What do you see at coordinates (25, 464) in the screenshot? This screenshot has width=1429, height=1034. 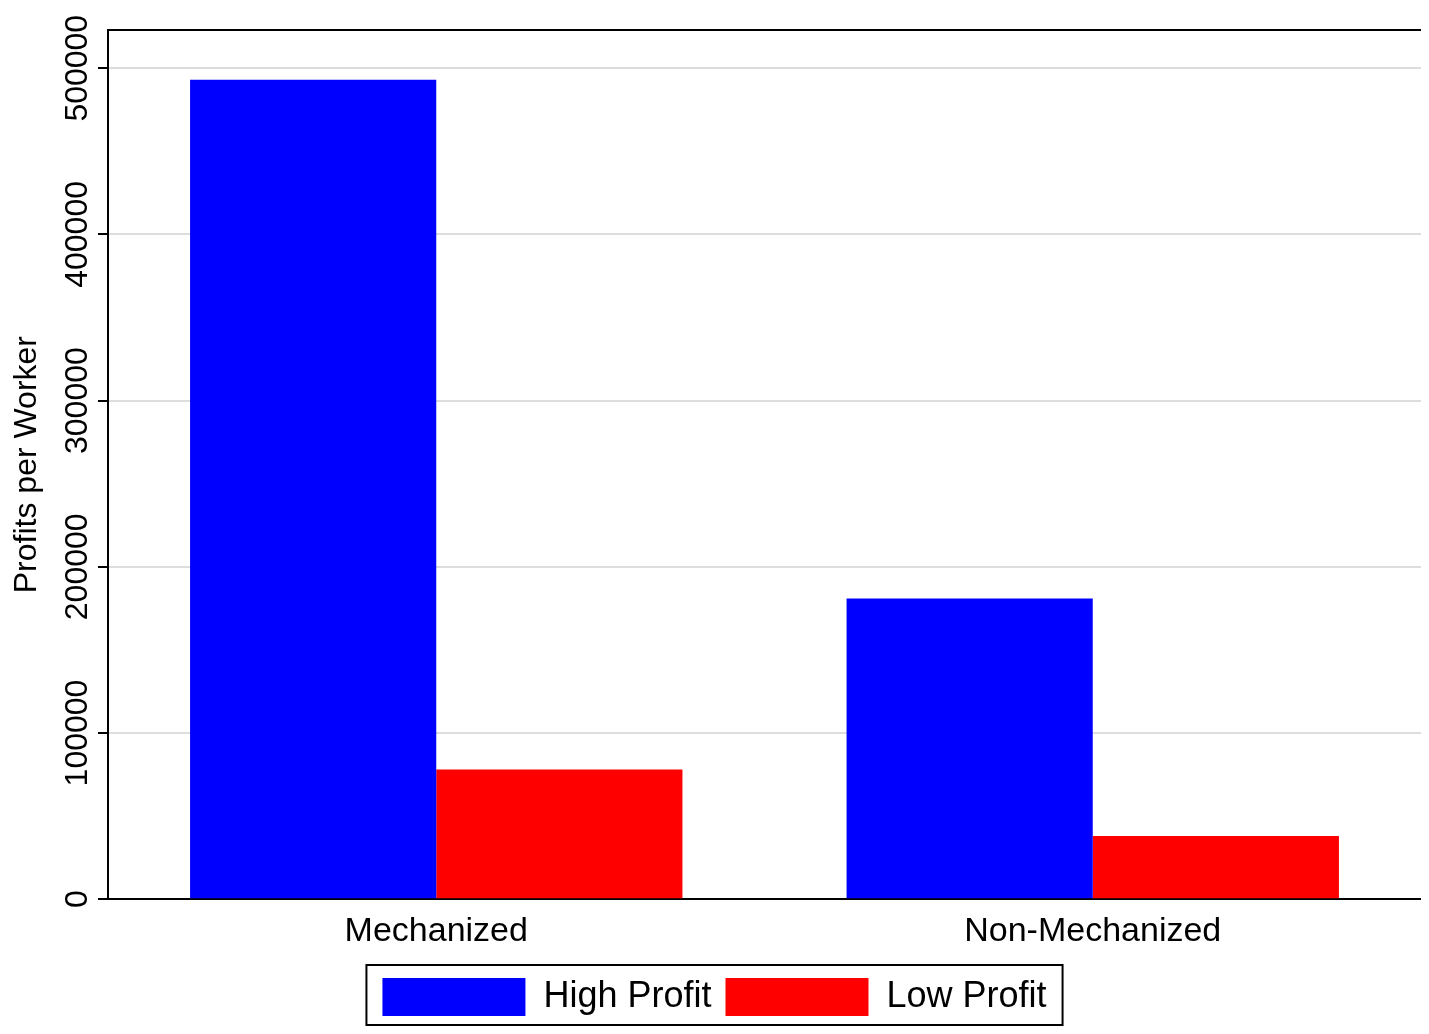 I see `y-axis-title: Profits per Worker` at bounding box center [25, 464].